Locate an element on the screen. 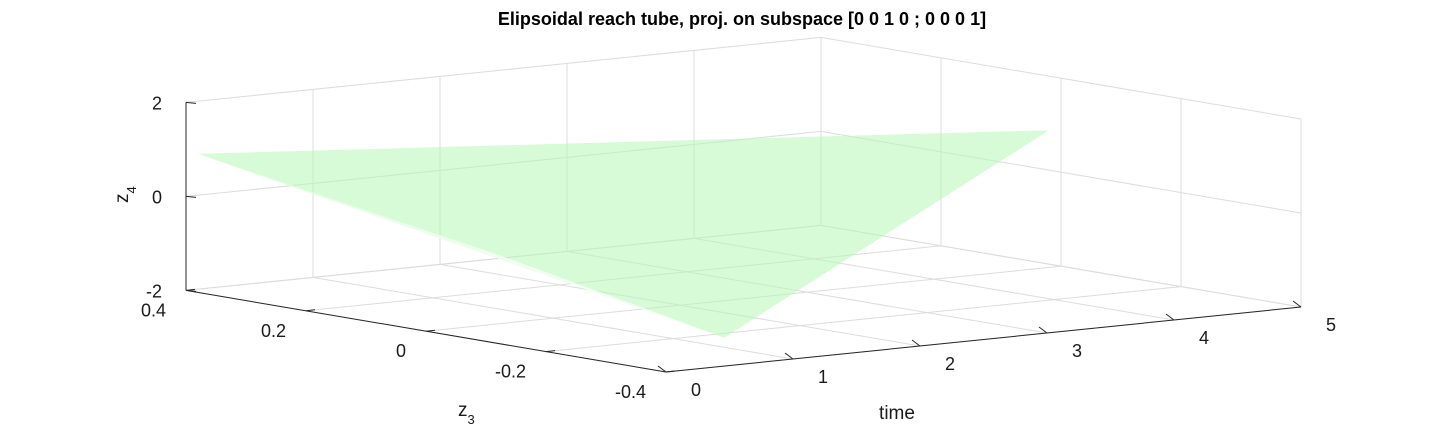  z-tick-label: 2 is located at coordinates (157, 103).